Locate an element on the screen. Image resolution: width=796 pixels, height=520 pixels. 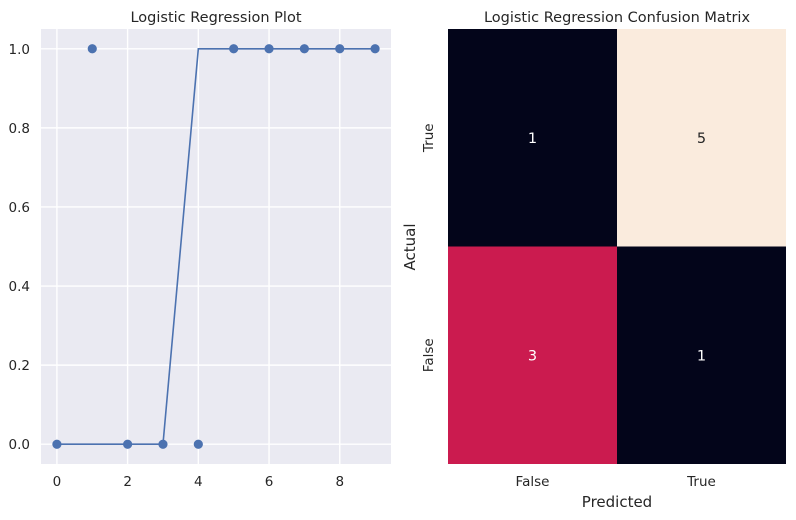
cell-value-label: 3 is located at coordinates (532, 356).